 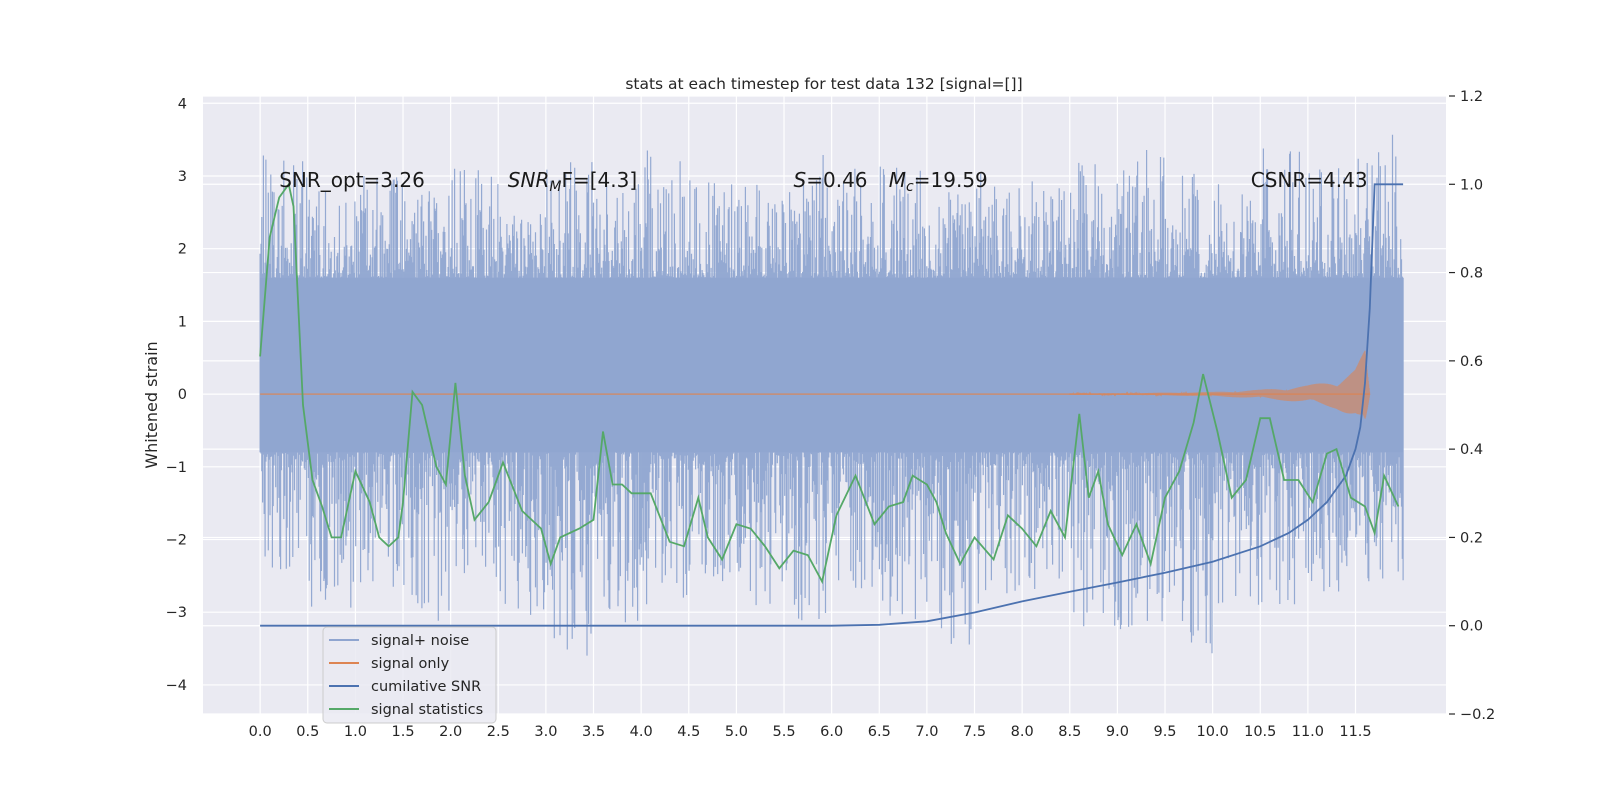 What do you see at coordinates (151, 404) in the screenshot?
I see `y-axis-label: Whitened strain` at bounding box center [151, 404].